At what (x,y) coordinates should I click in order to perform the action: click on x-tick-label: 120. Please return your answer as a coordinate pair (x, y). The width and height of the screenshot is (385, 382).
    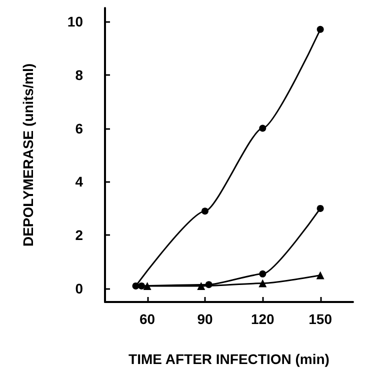
    Looking at the image, I should click on (262, 319).